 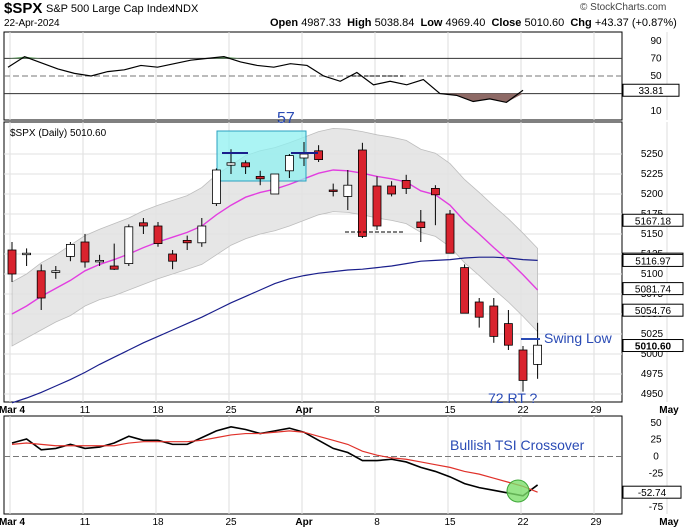 What do you see at coordinates (544, 23) in the screenshot?
I see `close-value: 5010.60` at bounding box center [544, 23].